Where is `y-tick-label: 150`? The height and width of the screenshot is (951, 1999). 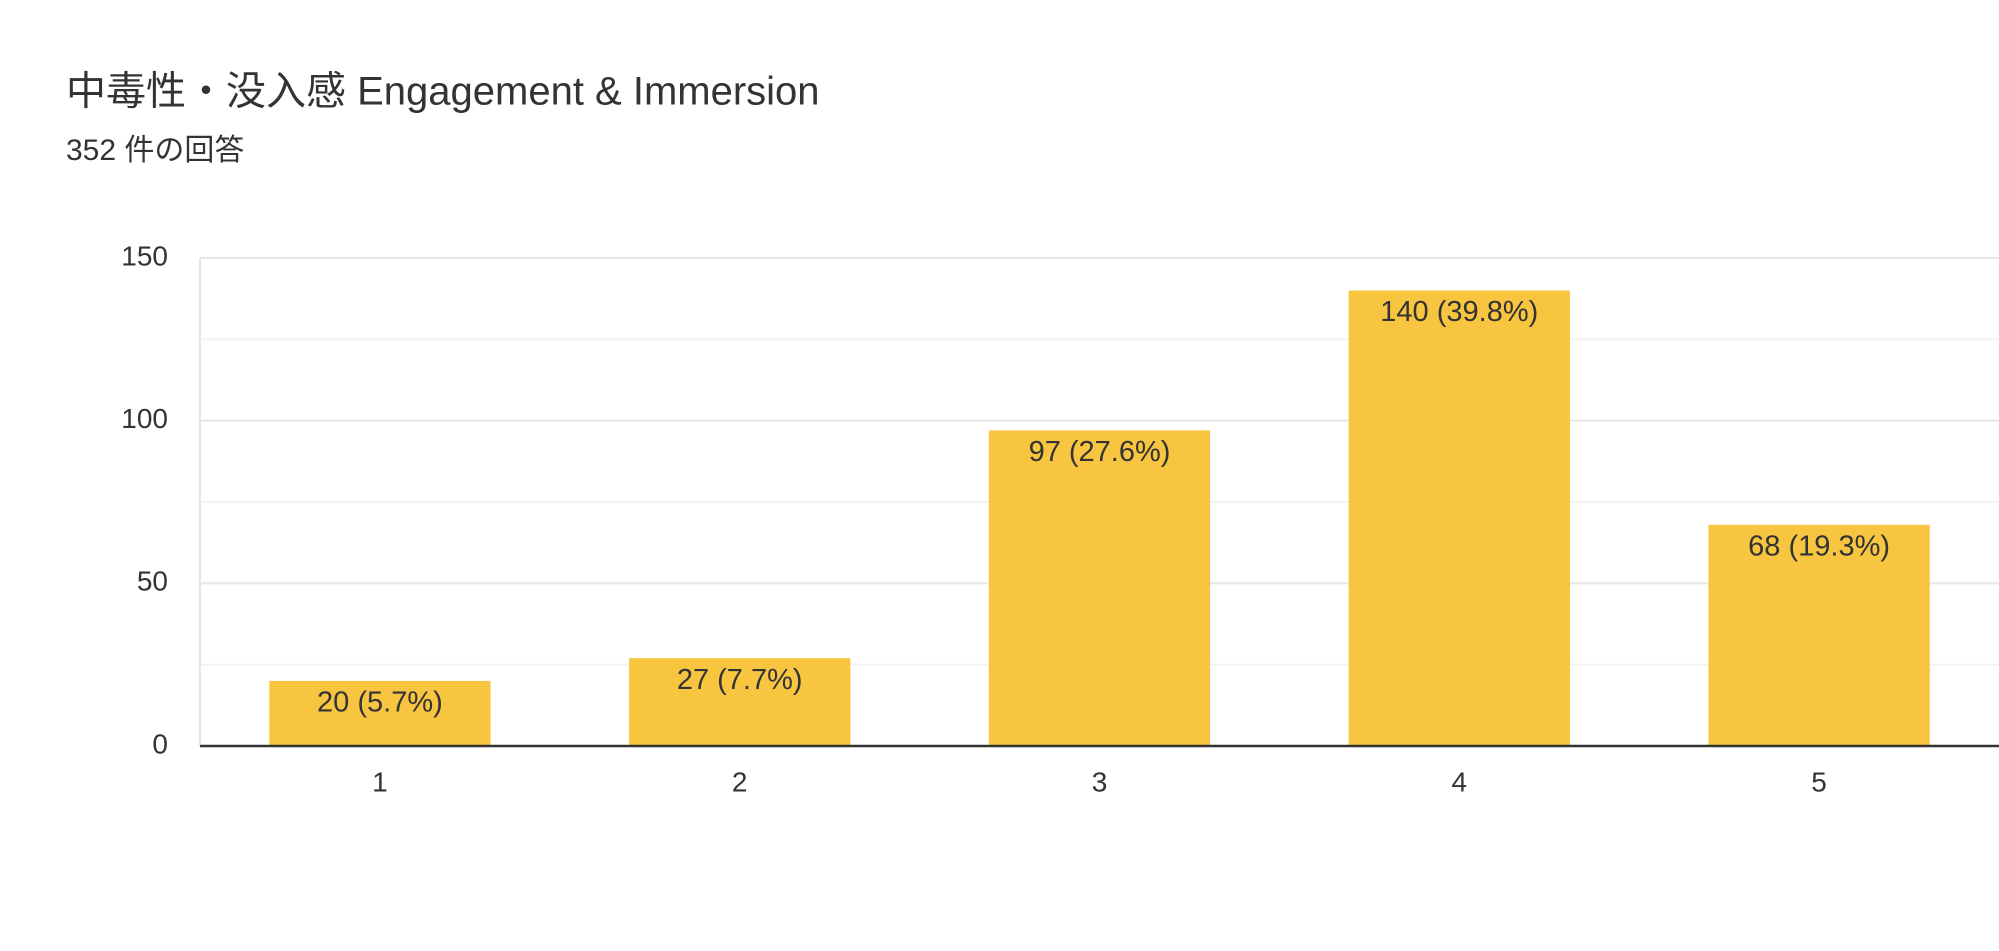 y-tick-label: 150 is located at coordinates (144, 255).